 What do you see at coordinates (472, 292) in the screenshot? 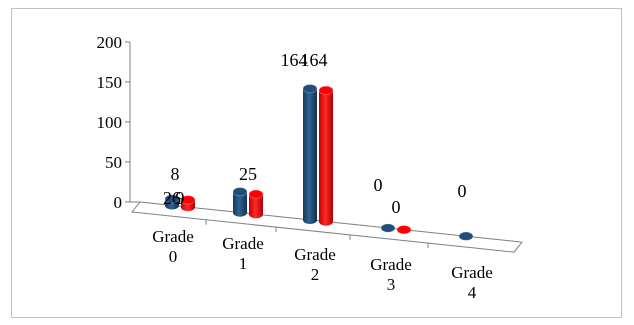
I see `x-category-label: 4` at bounding box center [472, 292].